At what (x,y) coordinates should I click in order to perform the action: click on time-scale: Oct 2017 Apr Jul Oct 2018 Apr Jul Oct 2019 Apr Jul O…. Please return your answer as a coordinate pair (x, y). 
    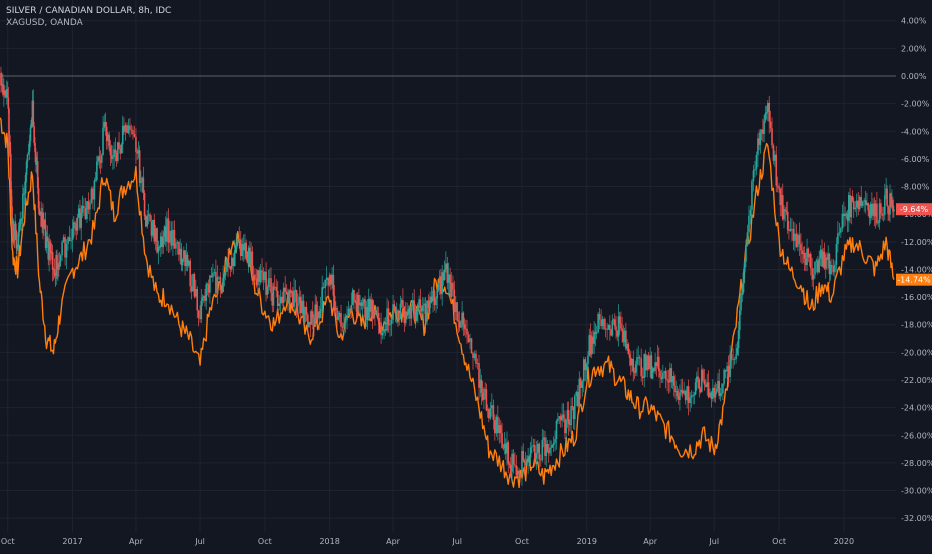
    Looking at the image, I should click on (427, 541).